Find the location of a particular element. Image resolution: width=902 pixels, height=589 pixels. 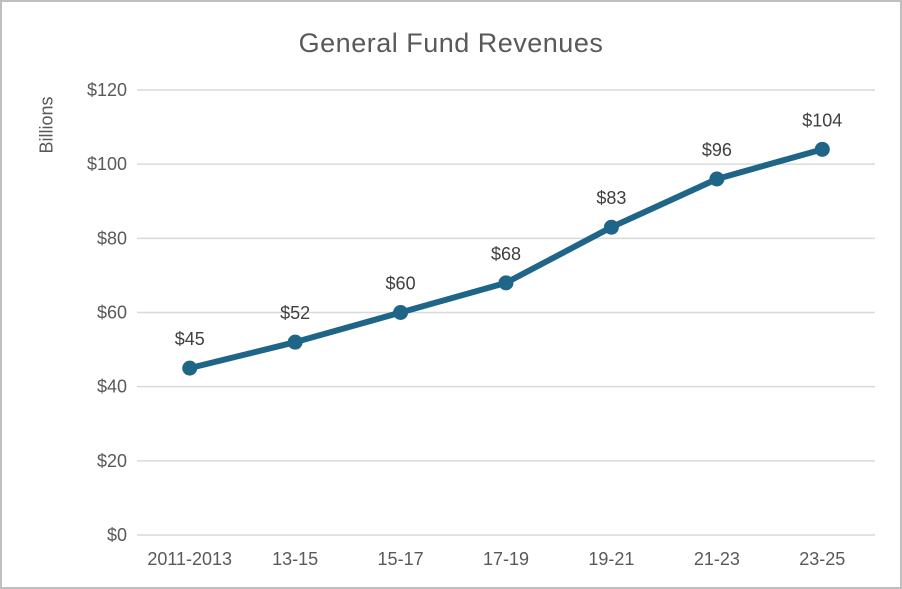

y-tick-label: $40 is located at coordinates (112, 387).